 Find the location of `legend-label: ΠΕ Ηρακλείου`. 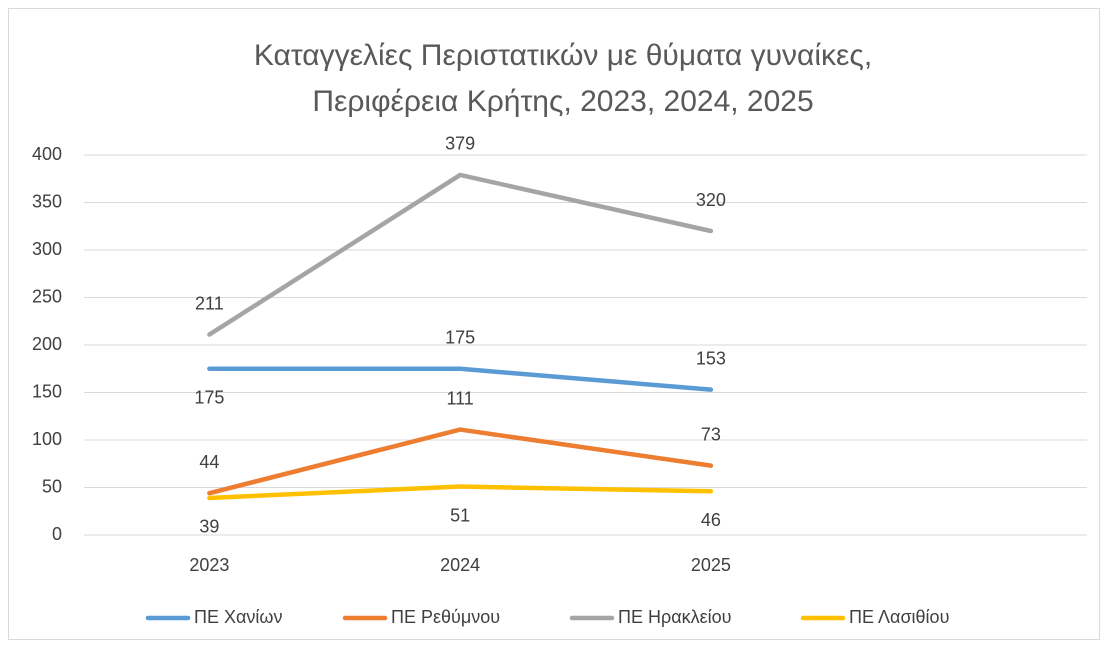

legend-label: ΠΕ Ηρακλείου is located at coordinates (675, 617).